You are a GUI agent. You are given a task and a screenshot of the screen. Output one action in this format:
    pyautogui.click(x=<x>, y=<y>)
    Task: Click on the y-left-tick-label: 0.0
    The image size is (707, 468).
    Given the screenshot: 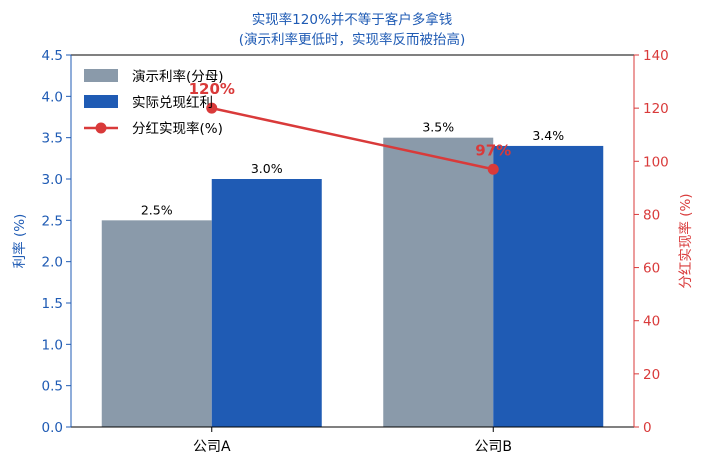 What is the action you would take?
    pyautogui.click(x=52, y=428)
    